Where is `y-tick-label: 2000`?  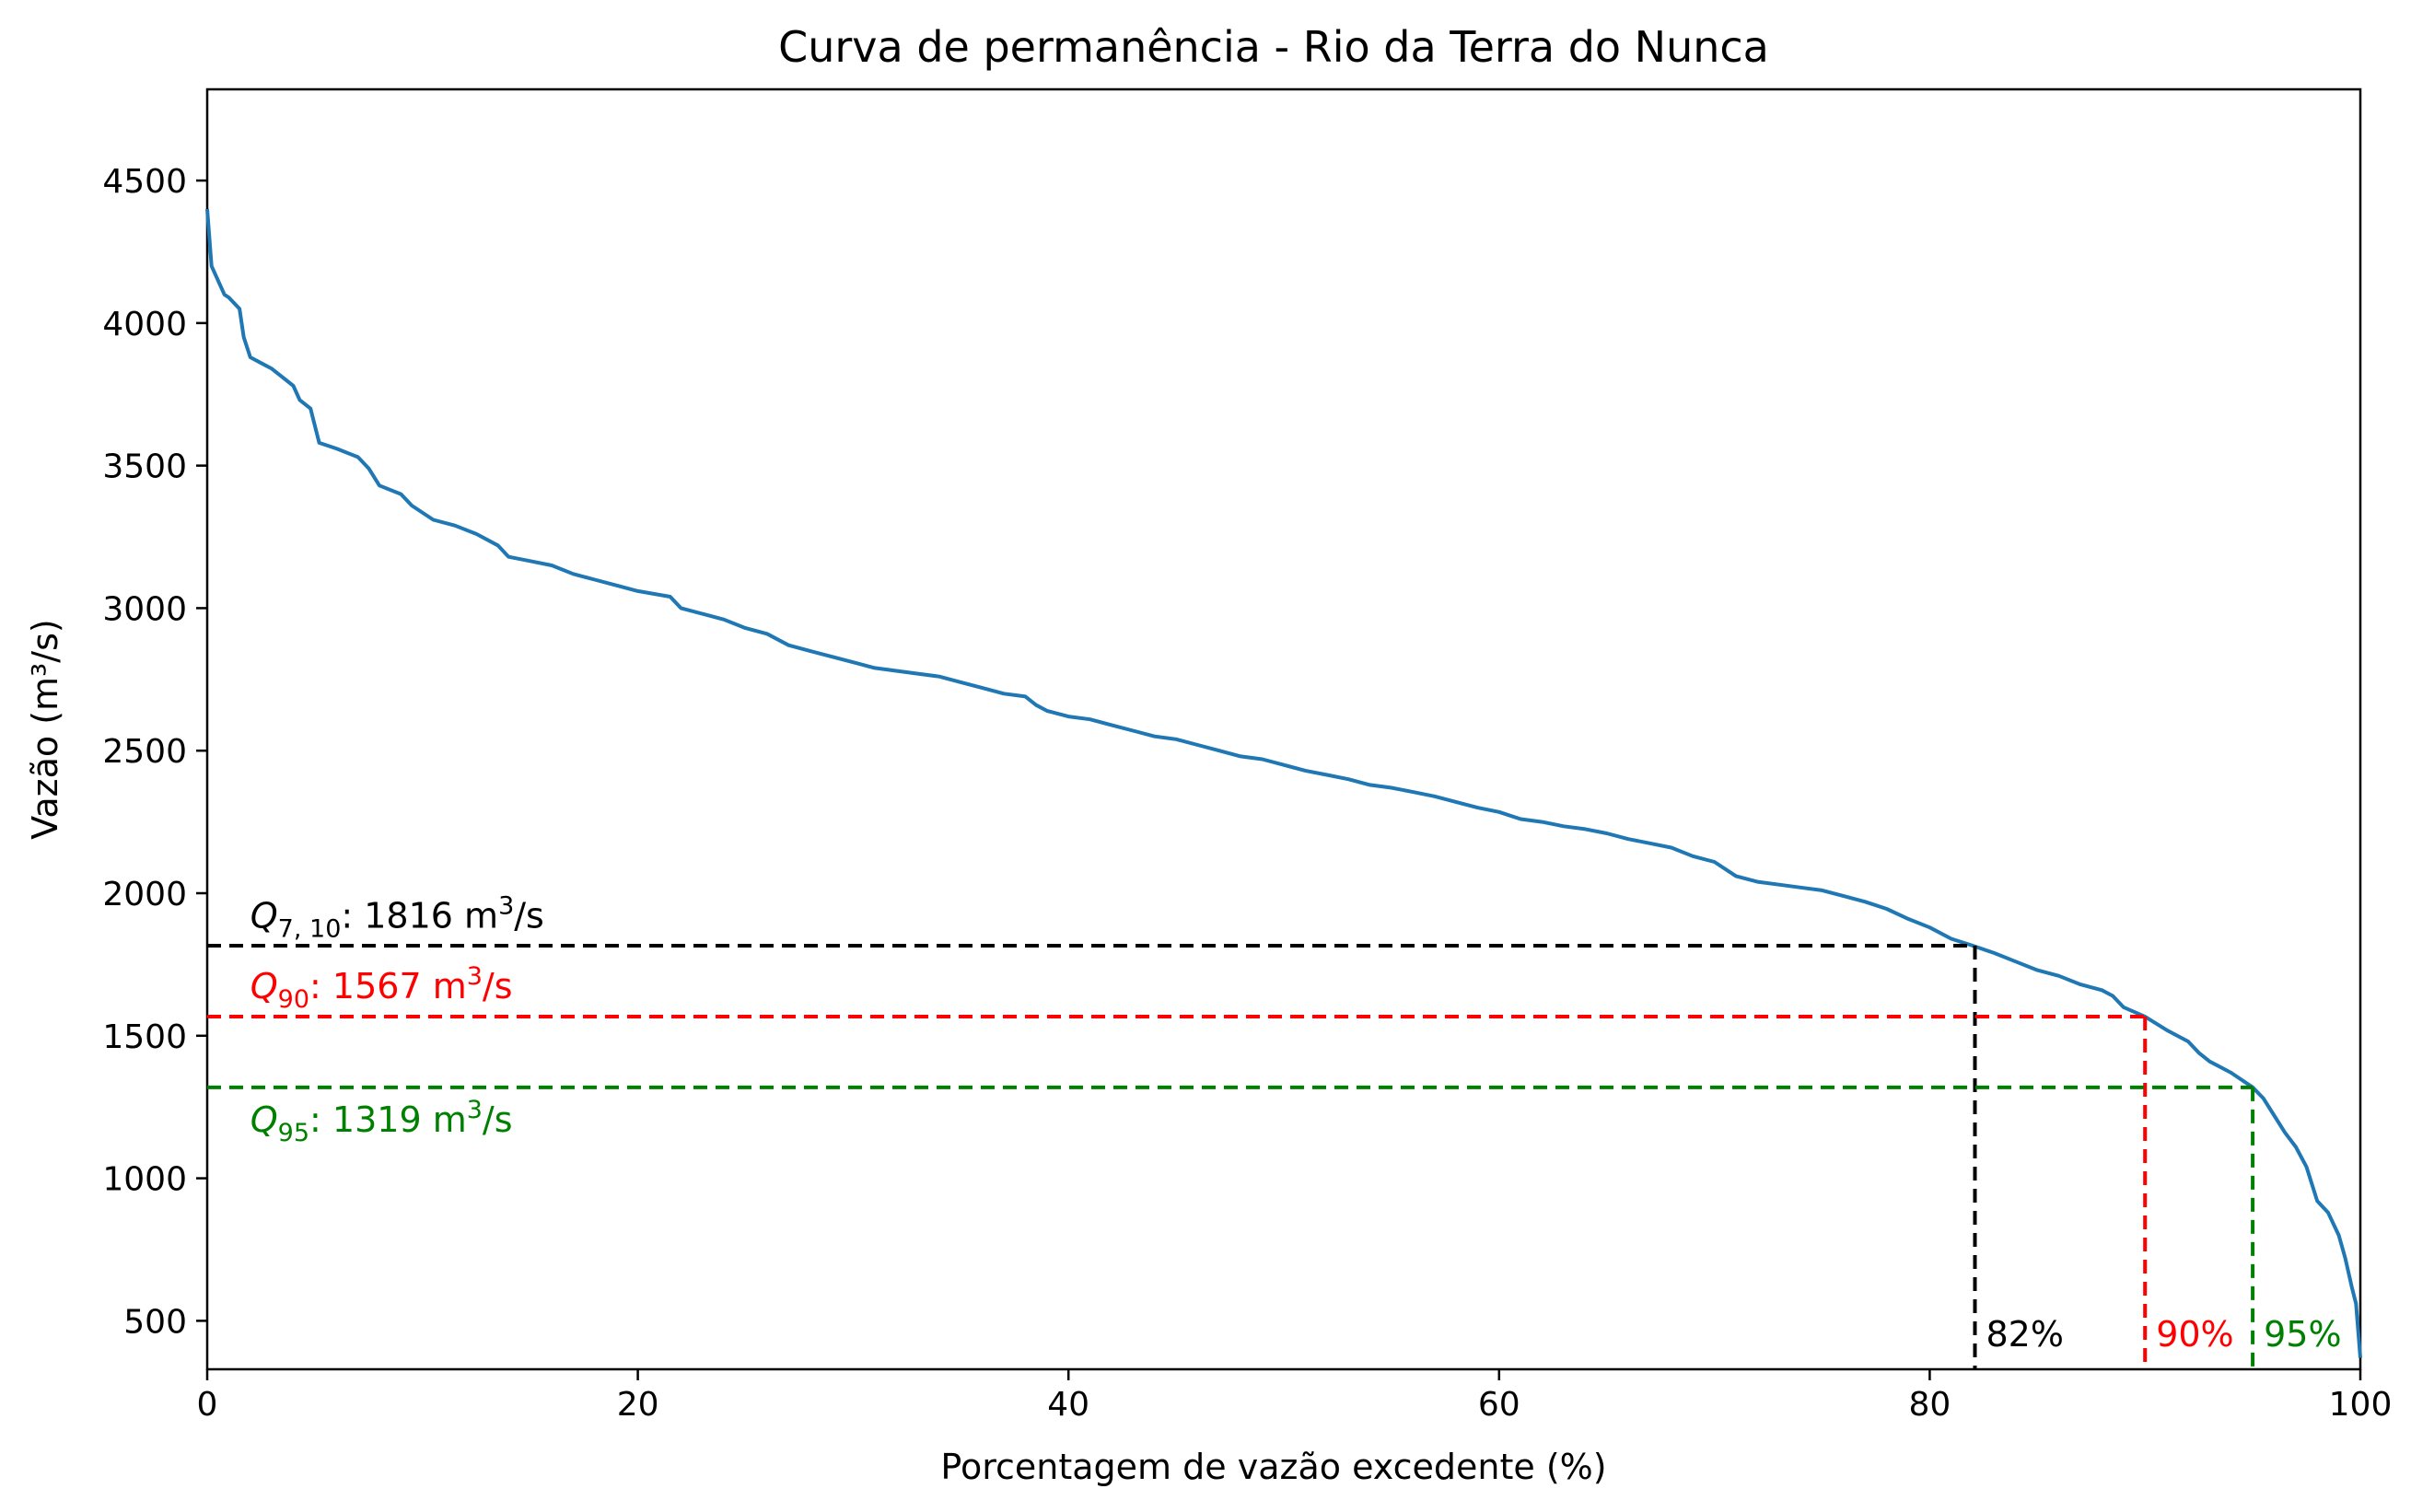 y-tick-label: 2000 is located at coordinates (144, 895).